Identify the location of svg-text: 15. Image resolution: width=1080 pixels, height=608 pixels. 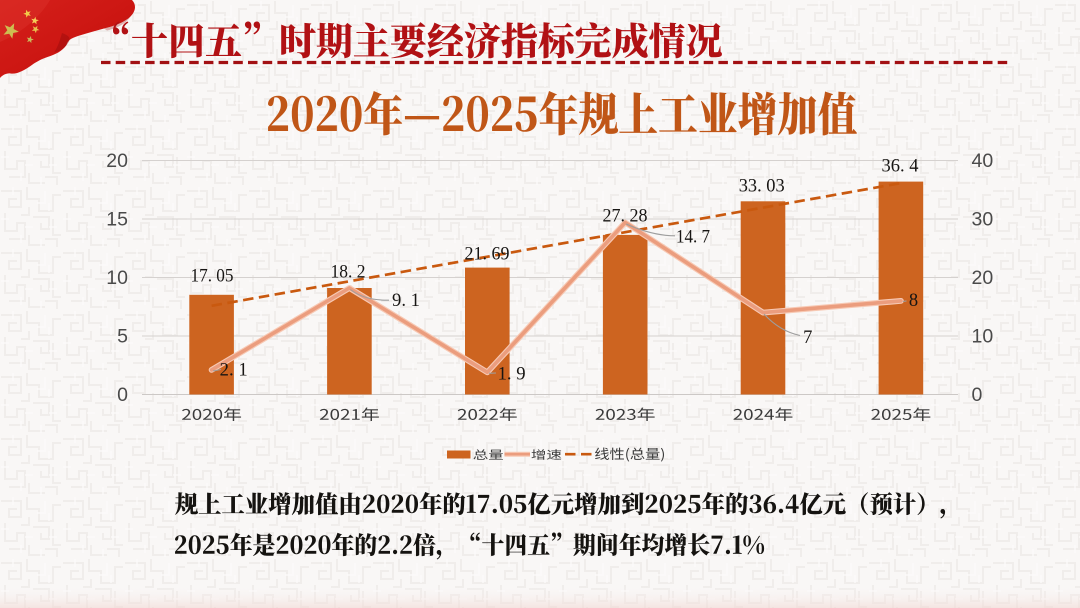
(117, 220).